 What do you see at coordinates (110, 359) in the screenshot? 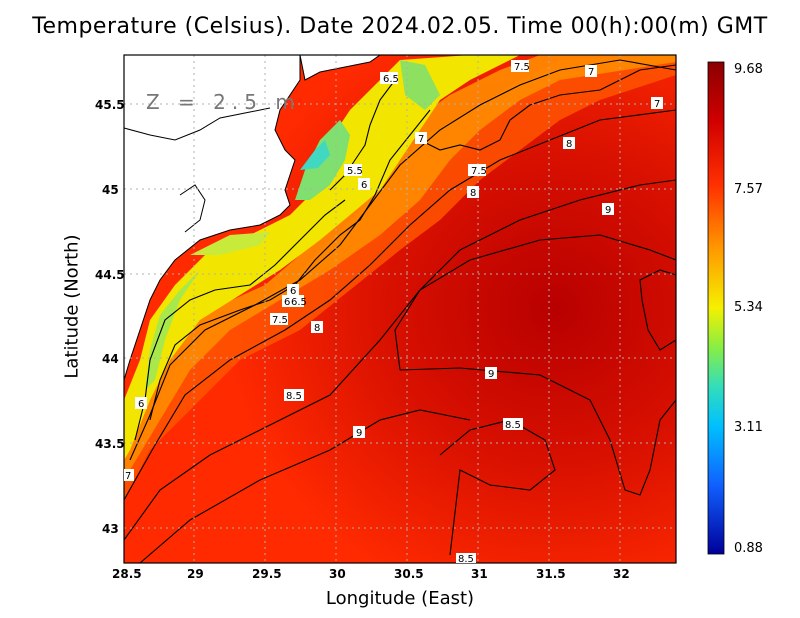
I see `y-tick-label: 44` at bounding box center [110, 359].